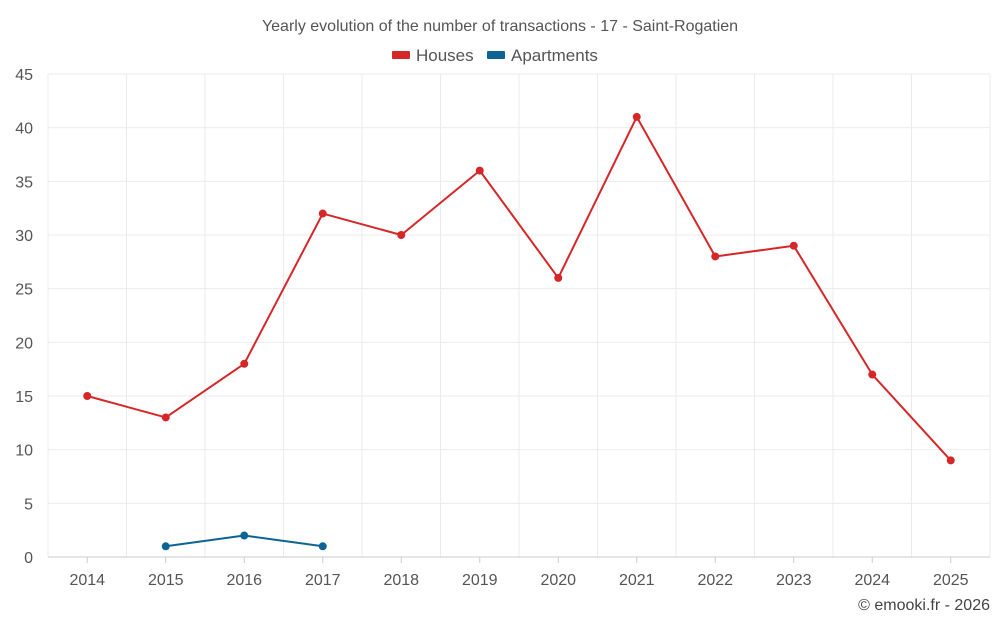 The width and height of the screenshot is (1000, 625). Describe the element at coordinates (24, 129) in the screenshot. I see `y-tick-label: 40` at that location.